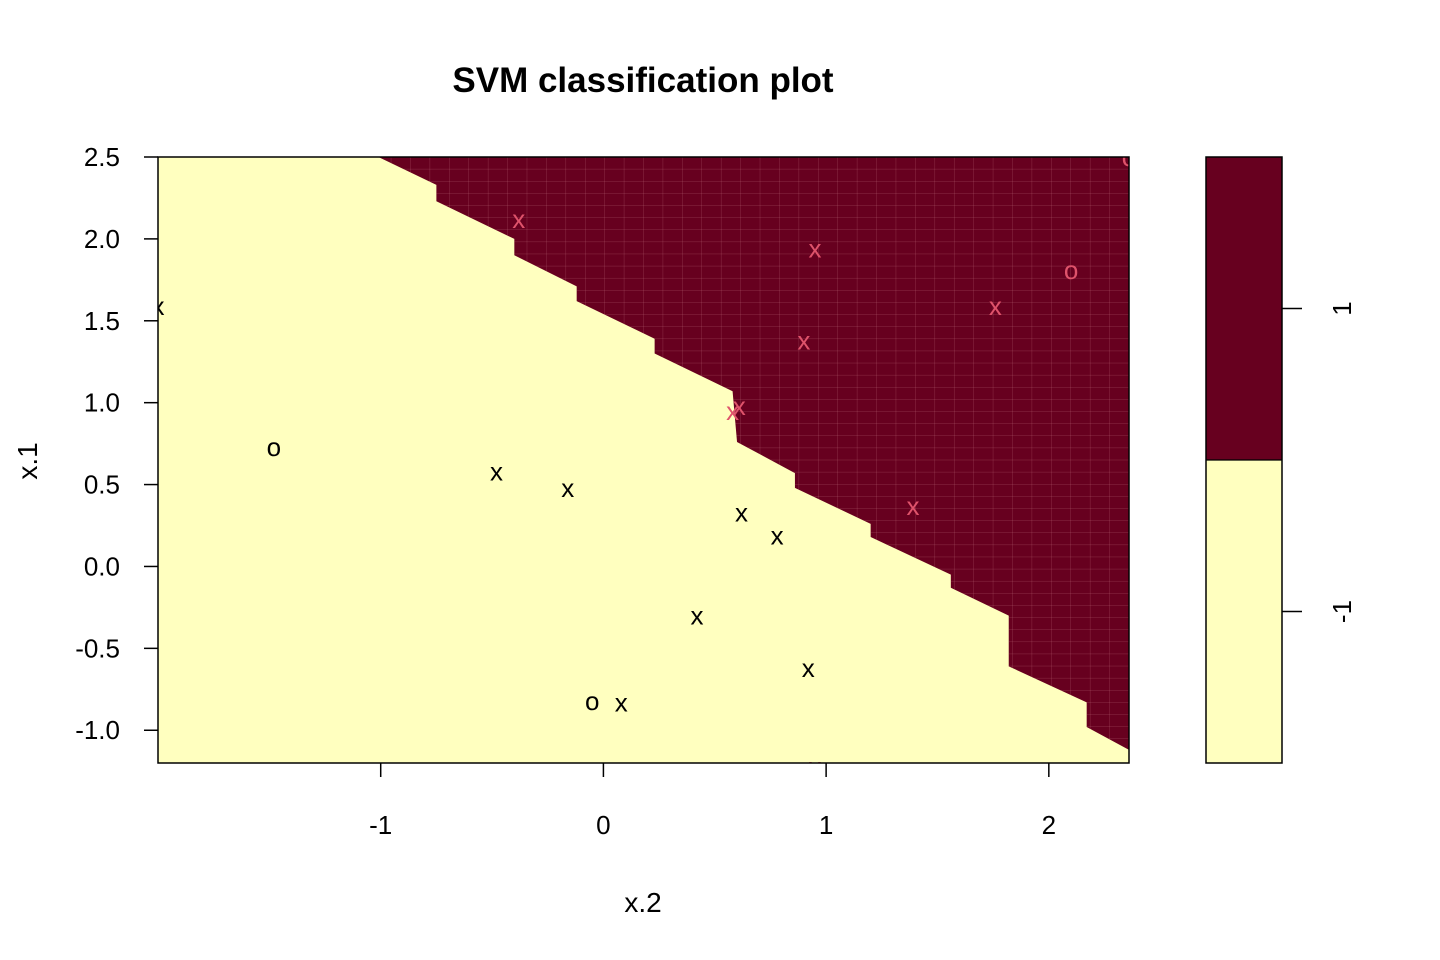 The height and width of the screenshot is (960, 1440). What do you see at coordinates (712, 801) in the screenshot?
I see `x-axis: -1 0 1 2` at bounding box center [712, 801].